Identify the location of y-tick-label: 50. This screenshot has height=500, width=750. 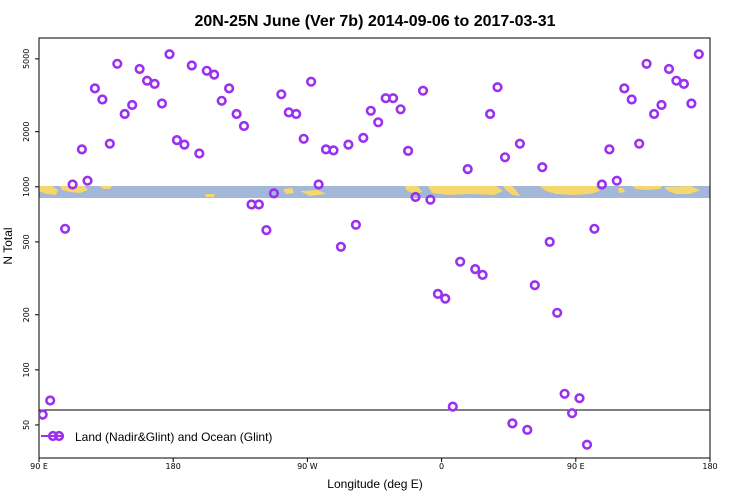
(26, 425).